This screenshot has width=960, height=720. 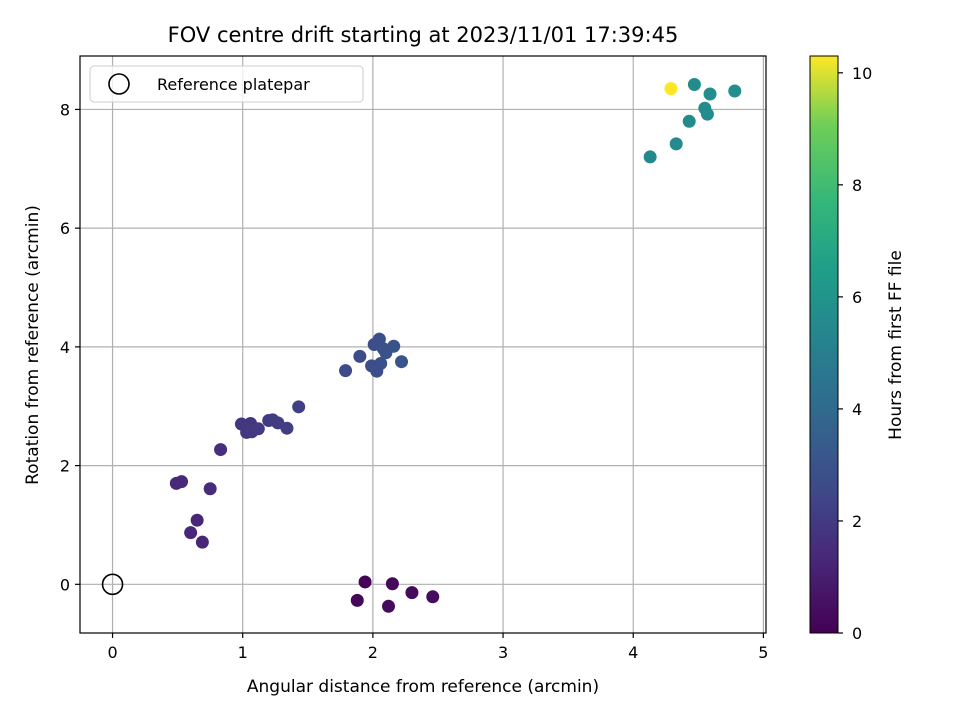 I want to click on x-axis-ticks: 0 1 2 3 4 5, so click(x=437, y=647).